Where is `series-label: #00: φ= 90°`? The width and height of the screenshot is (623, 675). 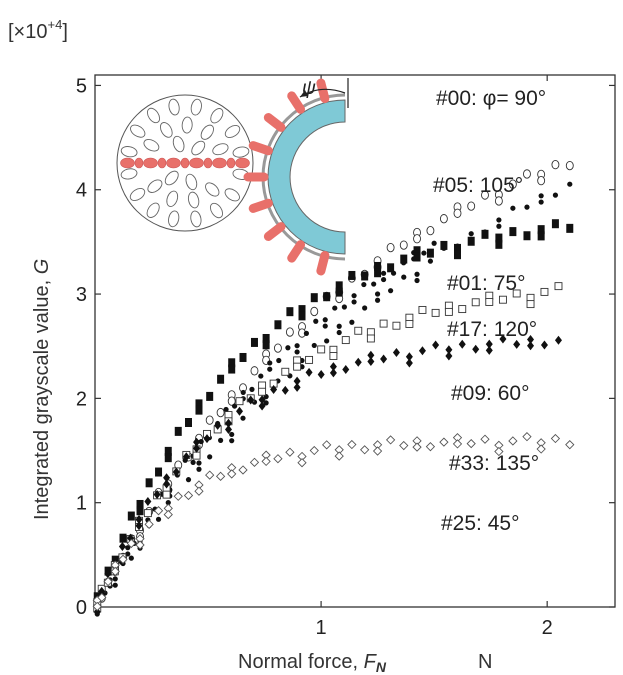
series-label: #00: φ= 90° is located at coordinates (491, 98).